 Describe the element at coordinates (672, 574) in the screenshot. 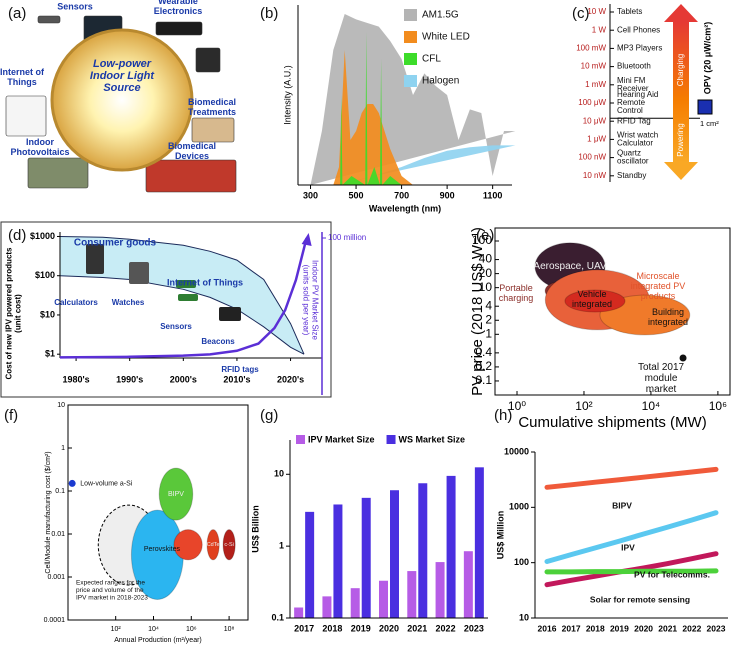

I see `series-label: PV for Telecomms.` at that location.